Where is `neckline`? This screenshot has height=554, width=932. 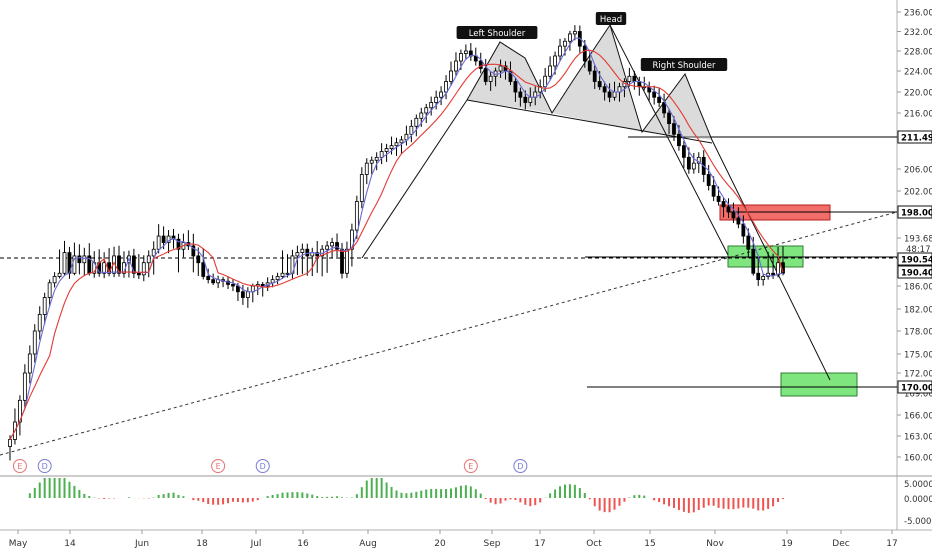 neckline is located at coordinates (589, 121).